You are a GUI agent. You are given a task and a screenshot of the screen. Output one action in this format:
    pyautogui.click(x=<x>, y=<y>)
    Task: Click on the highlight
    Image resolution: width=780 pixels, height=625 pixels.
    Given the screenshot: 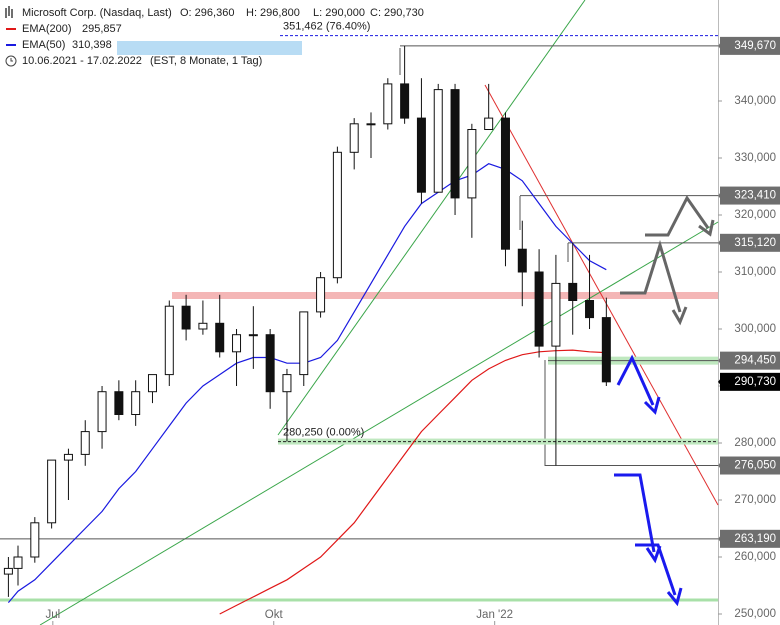 What is the action you would take?
    pyautogui.click(x=209, y=48)
    